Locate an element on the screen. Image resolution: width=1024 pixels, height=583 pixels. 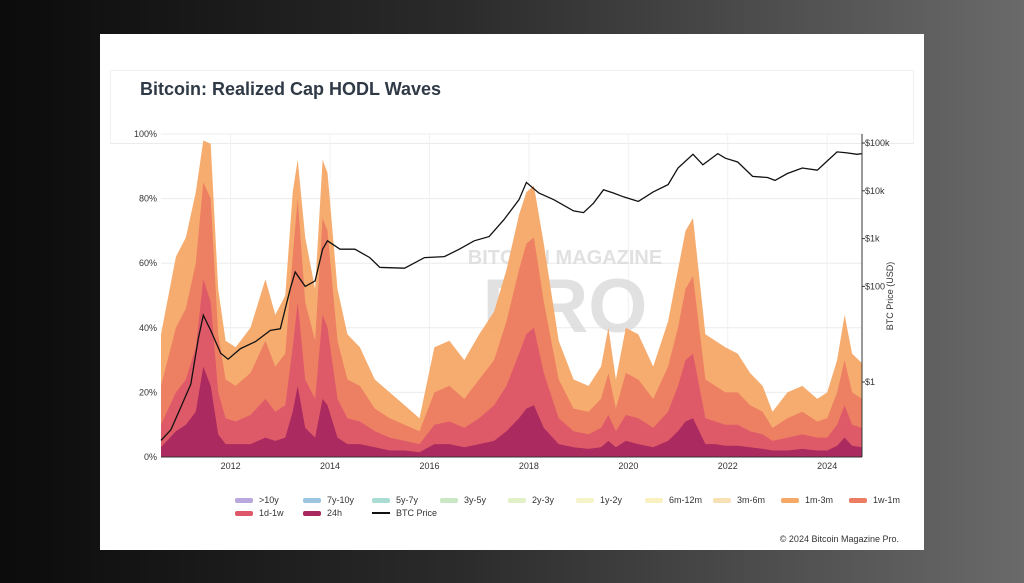
y2-axis-title: BTC Price (USD) is located at coordinates (890, 296).